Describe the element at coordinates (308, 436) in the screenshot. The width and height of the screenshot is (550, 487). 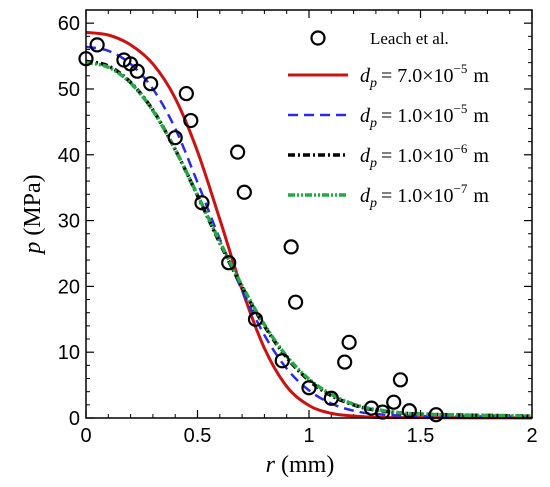
I see `x-tick-label-2: 1` at that location.